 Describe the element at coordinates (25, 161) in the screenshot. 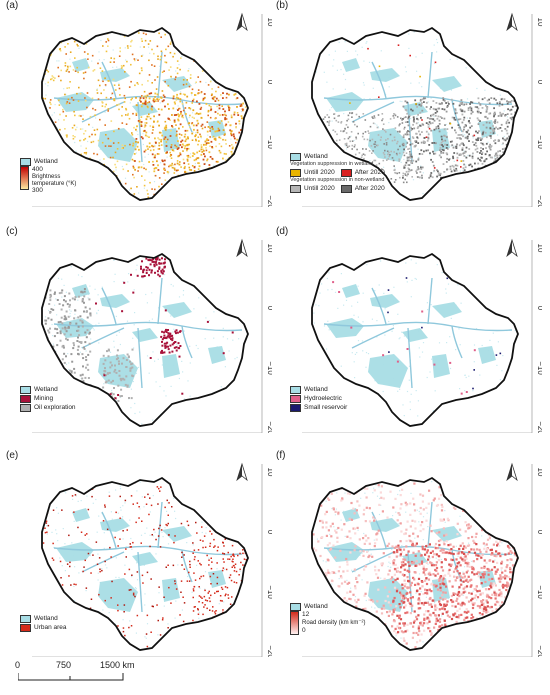

I see `wetland-swatch` at that location.